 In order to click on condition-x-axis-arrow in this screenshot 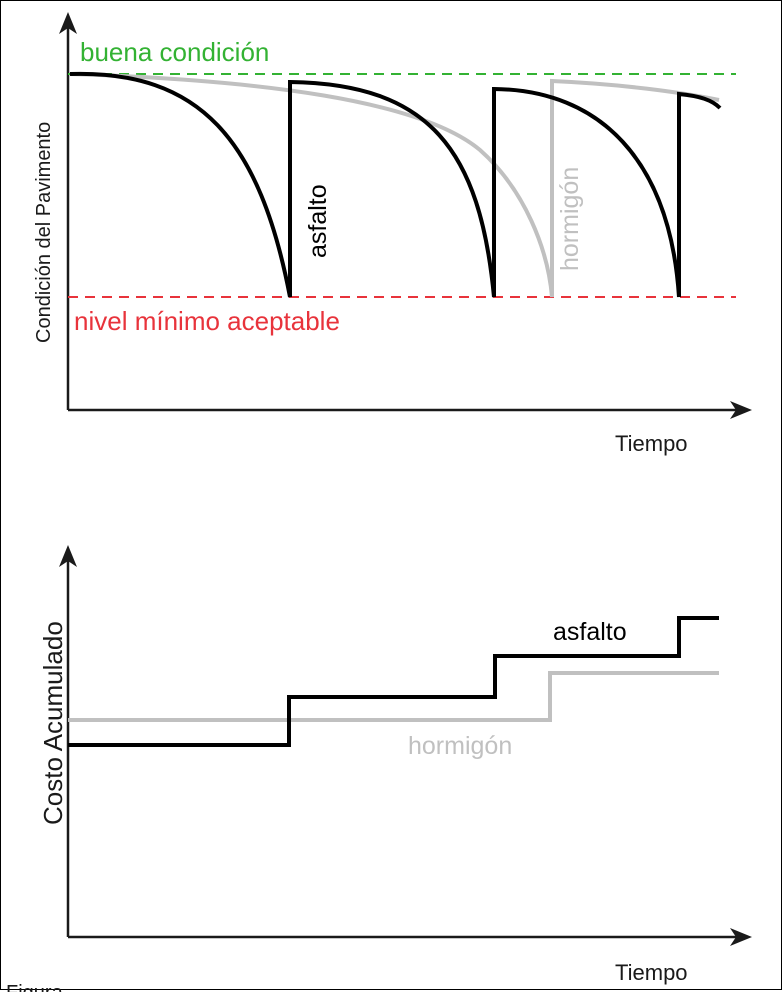, I will do `click(741, 410)`.